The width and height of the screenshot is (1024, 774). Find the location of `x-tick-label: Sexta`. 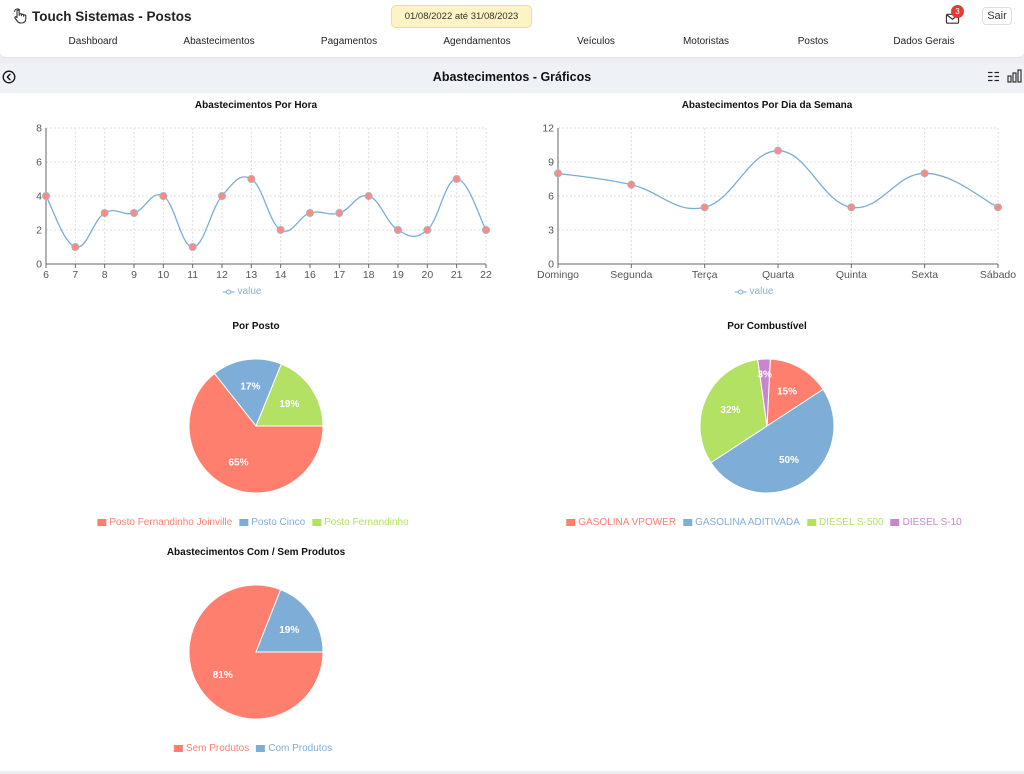

x-tick-label: Sexta is located at coordinates (924, 275).